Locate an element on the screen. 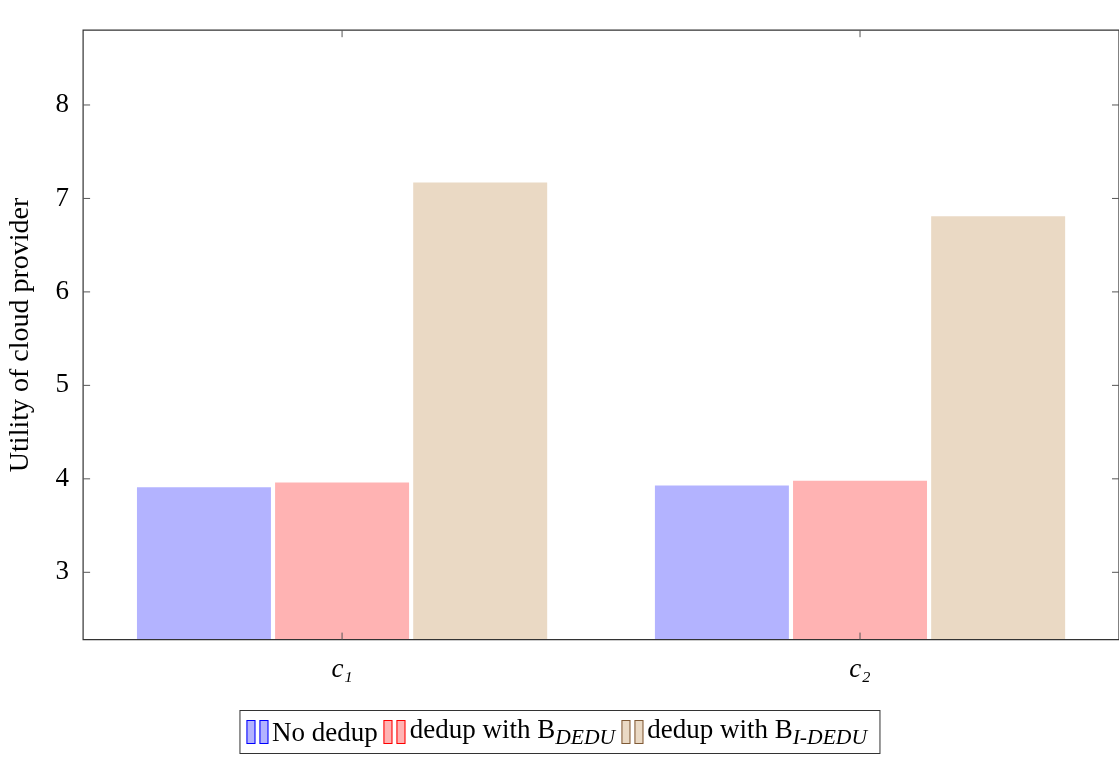 Image resolution: width=1119 pixels, height=761 pixels. x-tick-label: c₁ is located at coordinates (342, 667).